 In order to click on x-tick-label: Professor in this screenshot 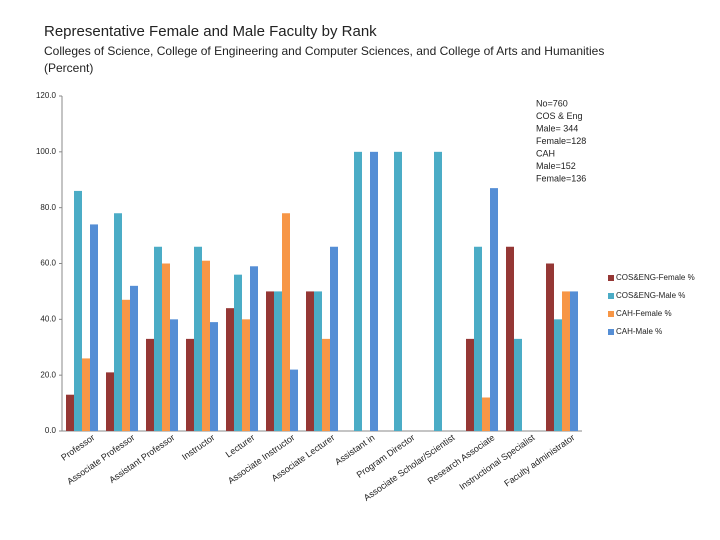, I will do `click(77, 447)`.